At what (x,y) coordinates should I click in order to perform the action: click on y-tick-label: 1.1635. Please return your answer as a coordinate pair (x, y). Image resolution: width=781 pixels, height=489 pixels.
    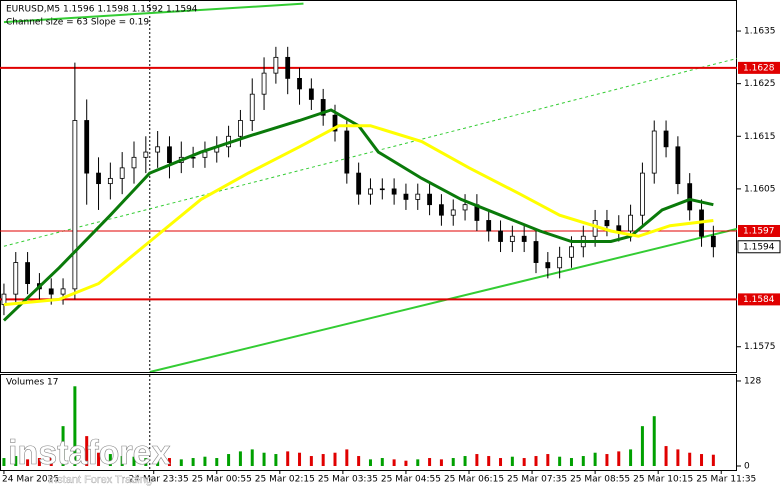
    Looking at the image, I should click on (760, 32).